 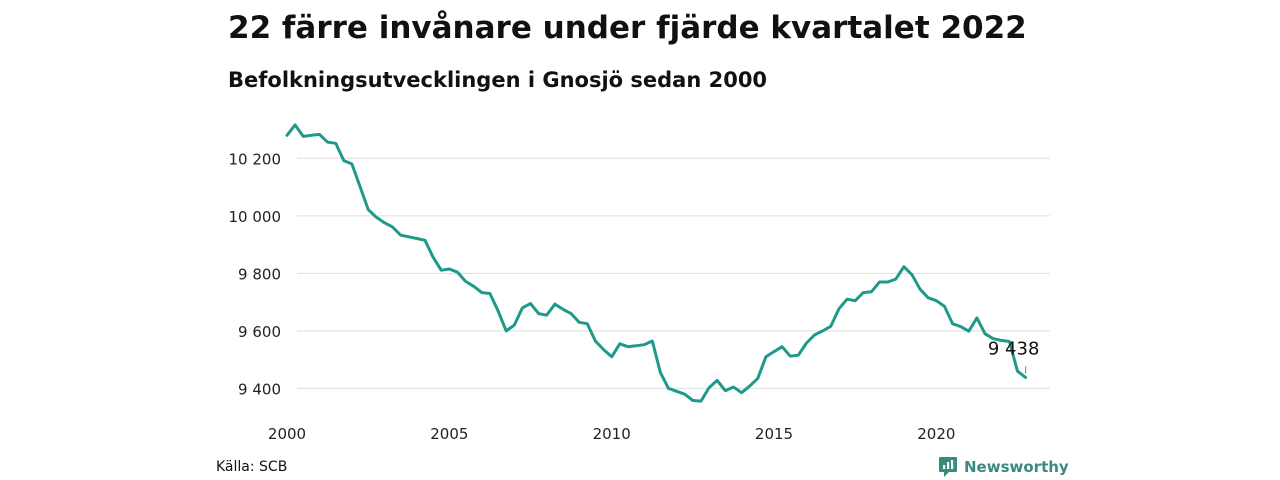 What do you see at coordinates (287, 434) in the screenshot?
I see `x-tick-label: 2000` at bounding box center [287, 434].